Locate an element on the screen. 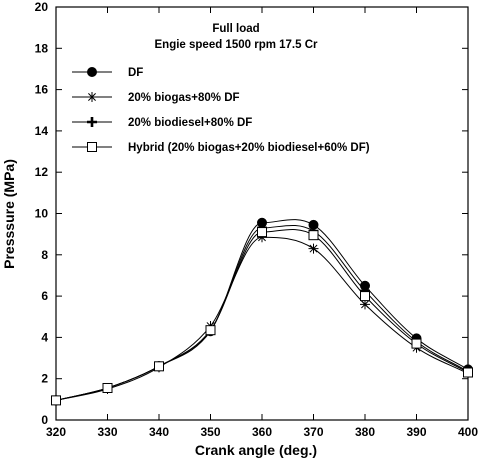  x-tick-label: 400 is located at coordinates (468, 432).